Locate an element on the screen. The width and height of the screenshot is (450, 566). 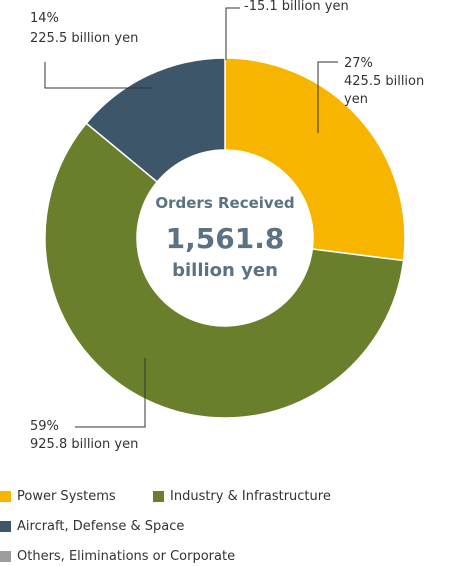
legend-item: Aircraft, Defense & Space is located at coordinates (92, 526).